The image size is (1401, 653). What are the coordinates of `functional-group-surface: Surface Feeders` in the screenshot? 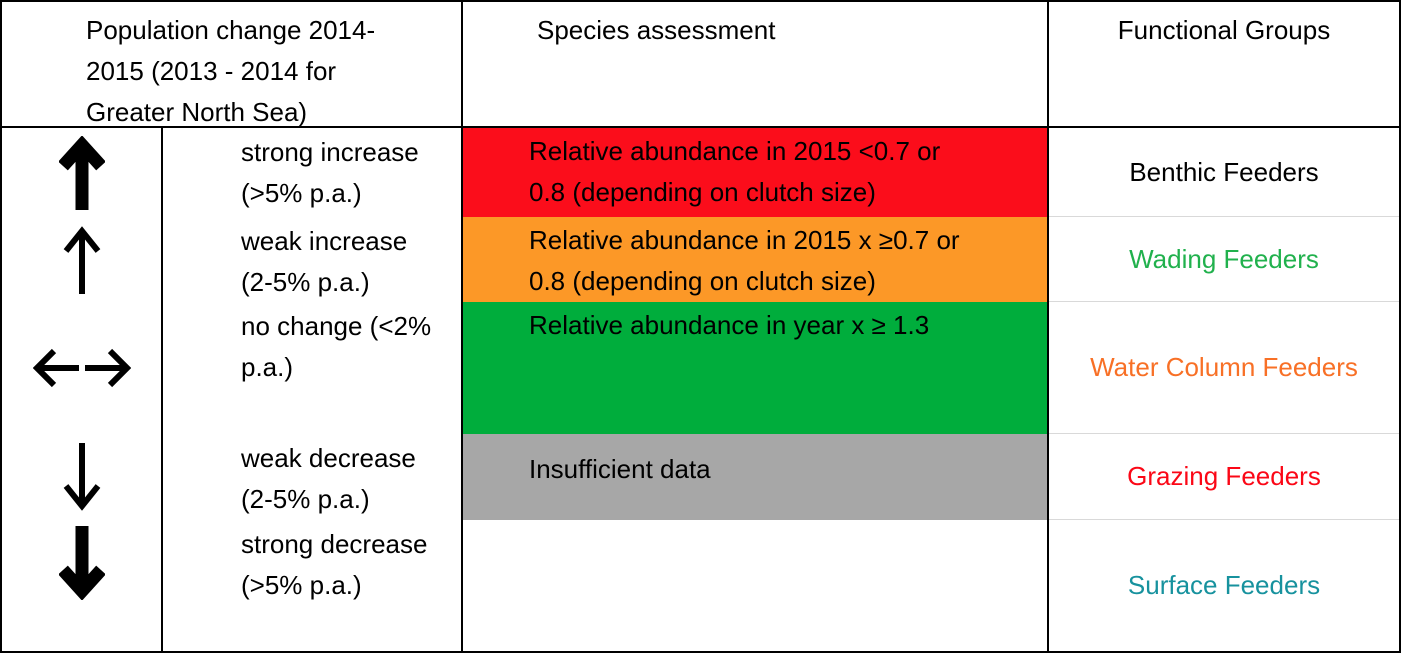 It's located at (1224, 585).